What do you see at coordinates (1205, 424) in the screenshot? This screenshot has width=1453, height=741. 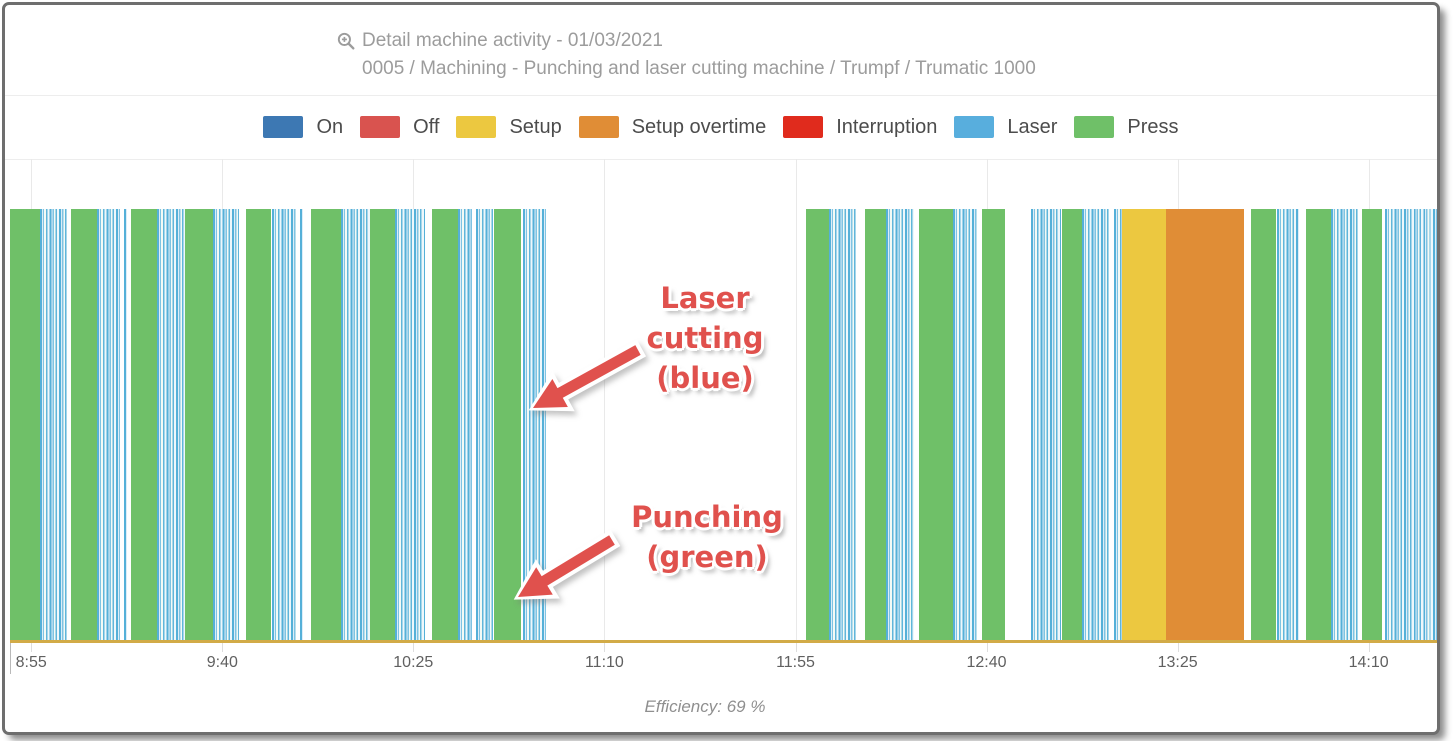 I see `segment-setup-overtime` at bounding box center [1205, 424].